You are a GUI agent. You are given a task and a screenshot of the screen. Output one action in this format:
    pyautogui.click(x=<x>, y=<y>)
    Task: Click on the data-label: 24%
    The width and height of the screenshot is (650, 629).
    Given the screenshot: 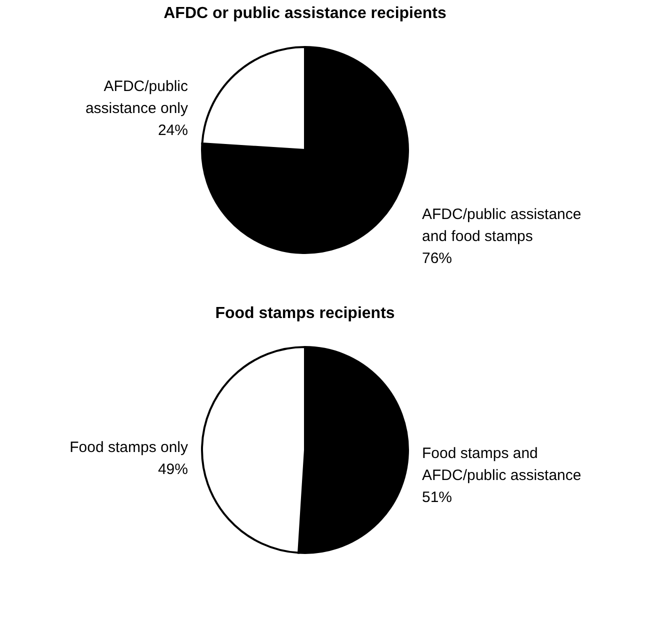 What is the action you would take?
    pyautogui.click(x=173, y=131)
    